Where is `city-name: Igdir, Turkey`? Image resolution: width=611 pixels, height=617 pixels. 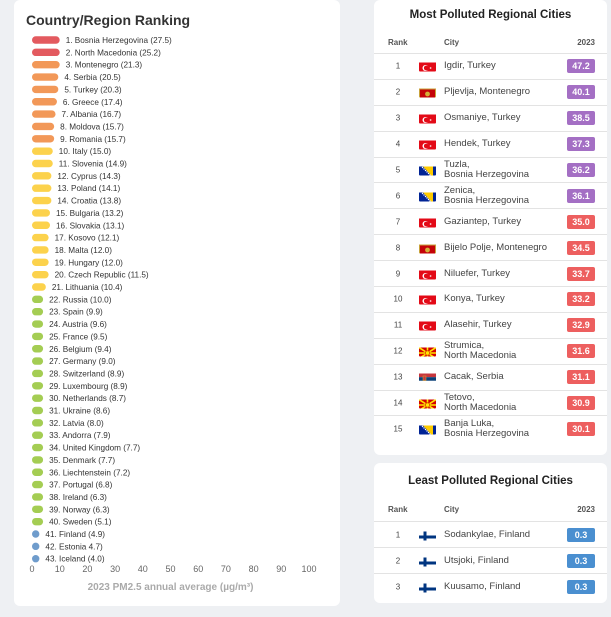
city-name: Igdir, Turkey is located at coordinates (470, 66).